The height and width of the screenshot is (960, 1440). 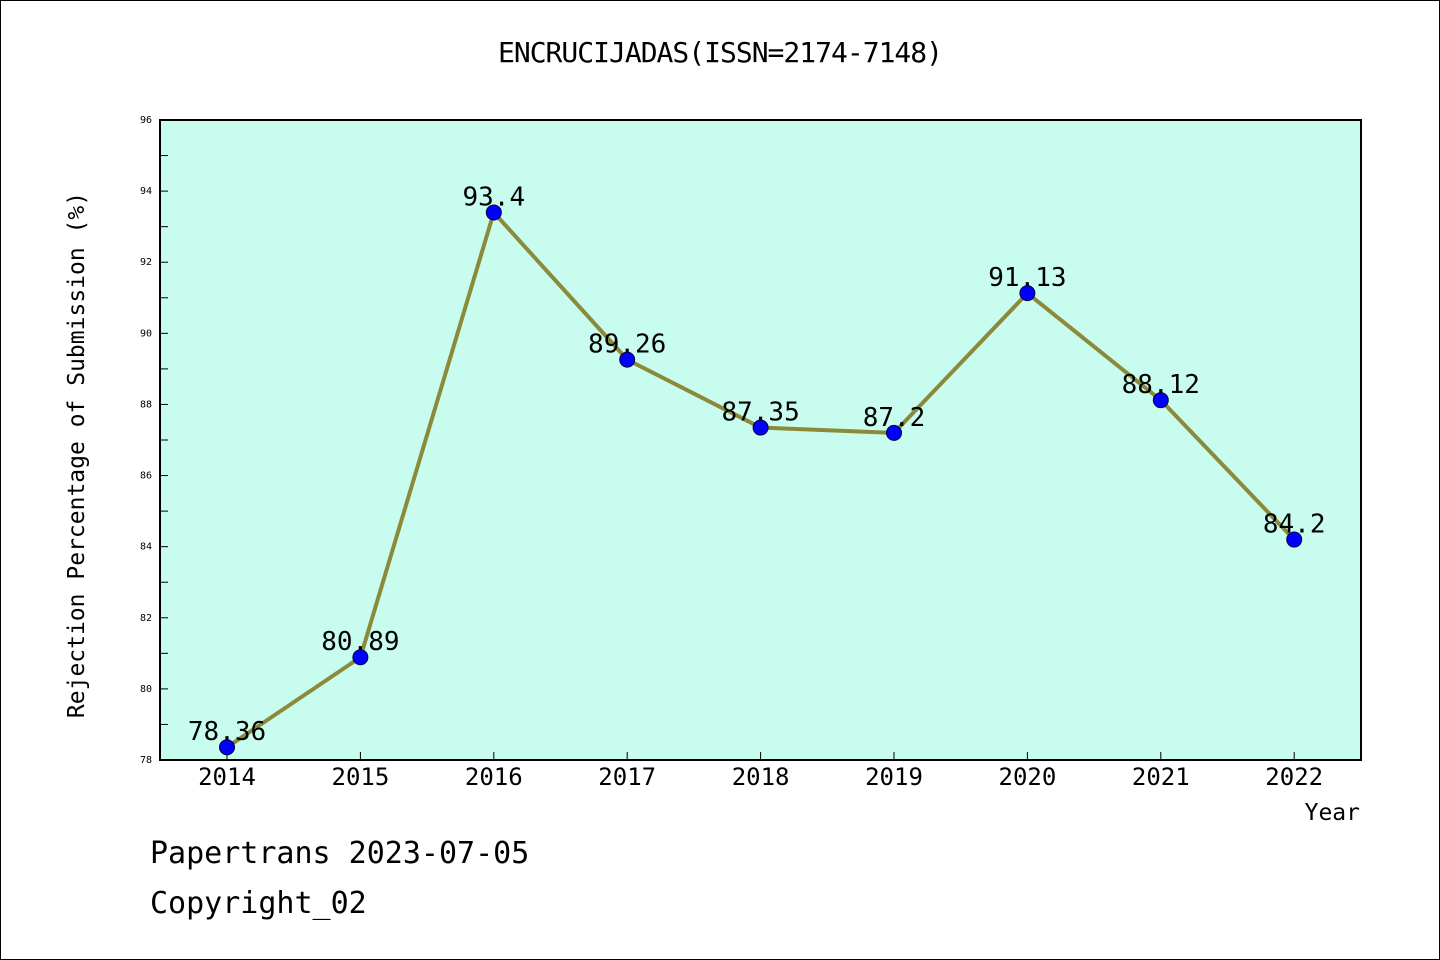 I want to click on data-label: 84.2, so click(x=1294, y=525).